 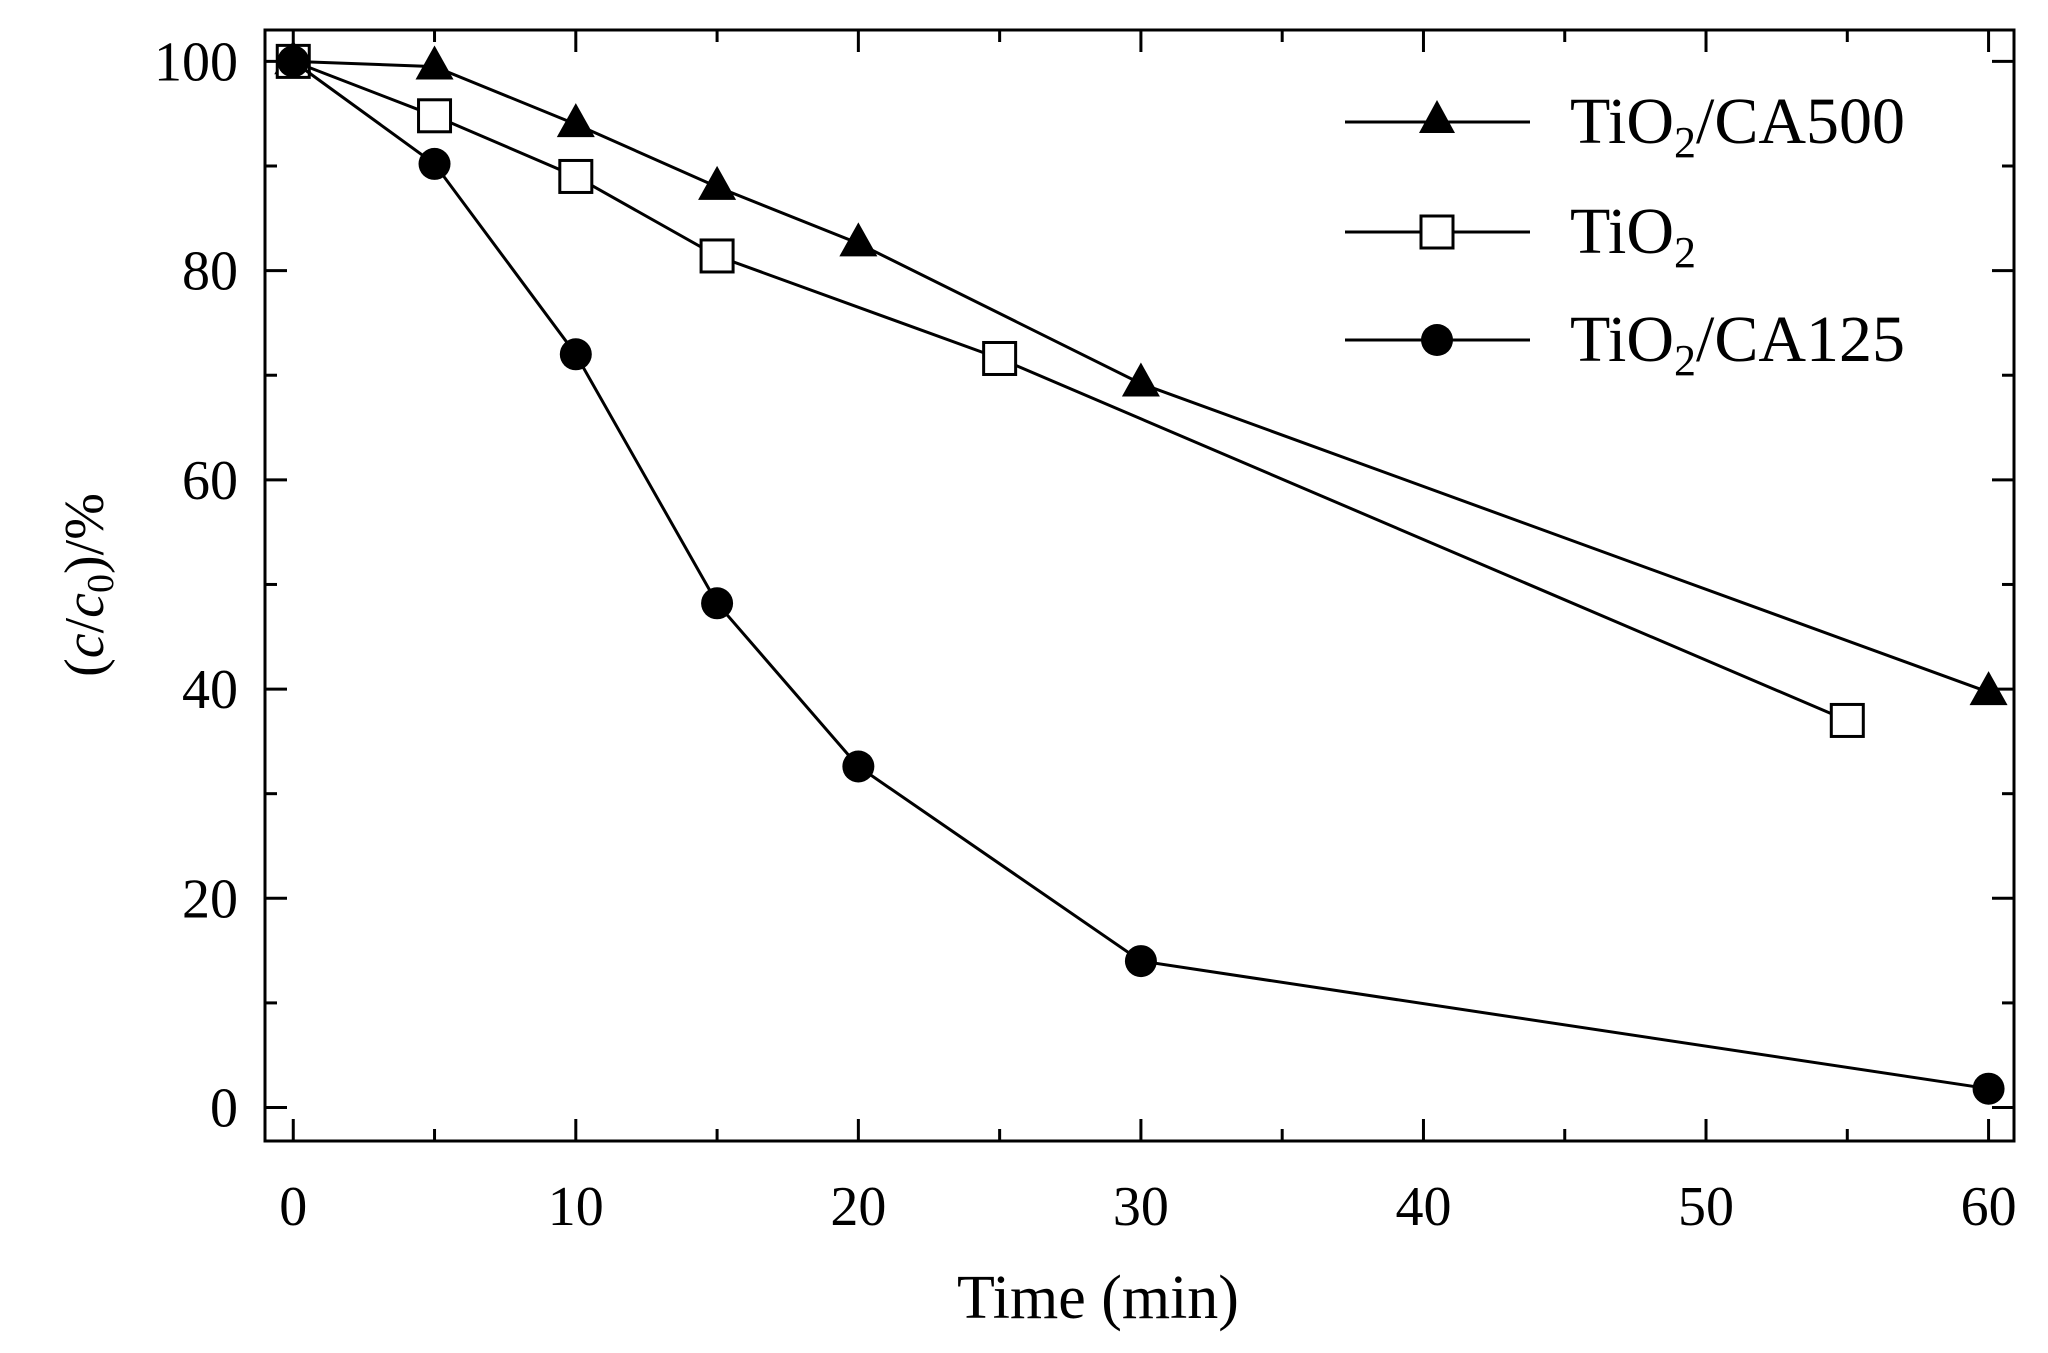 What do you see at coordinates (1622, 231) in the screenshot?
I see `legend-label-tio2-base: TiO` at bounding box center [1622, 231].